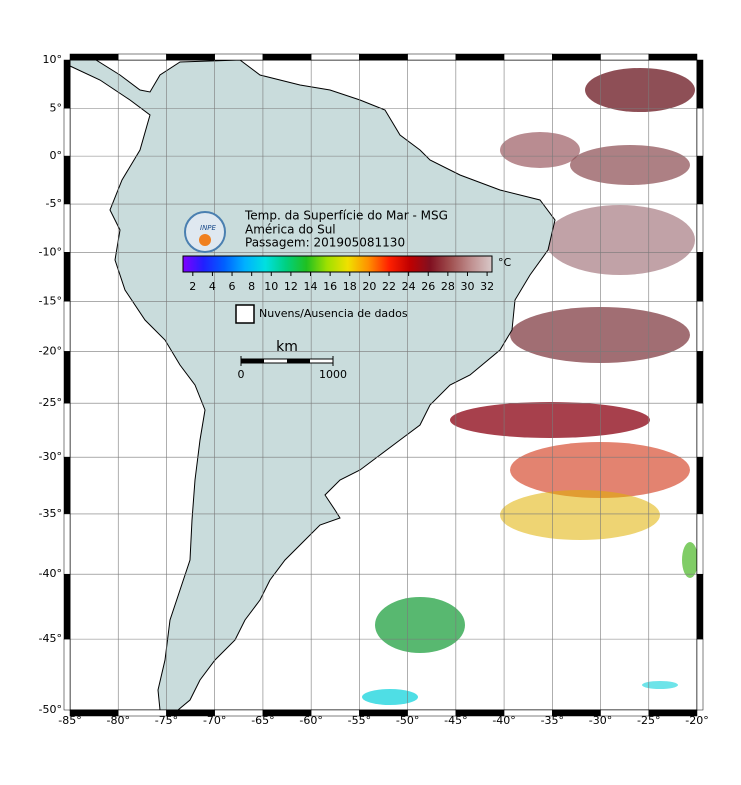 This screenshot has width=741, height=785. Describe the element at coordinates (50, 513) in the screenshot. I see `y-tick-label: -35°` at that location.